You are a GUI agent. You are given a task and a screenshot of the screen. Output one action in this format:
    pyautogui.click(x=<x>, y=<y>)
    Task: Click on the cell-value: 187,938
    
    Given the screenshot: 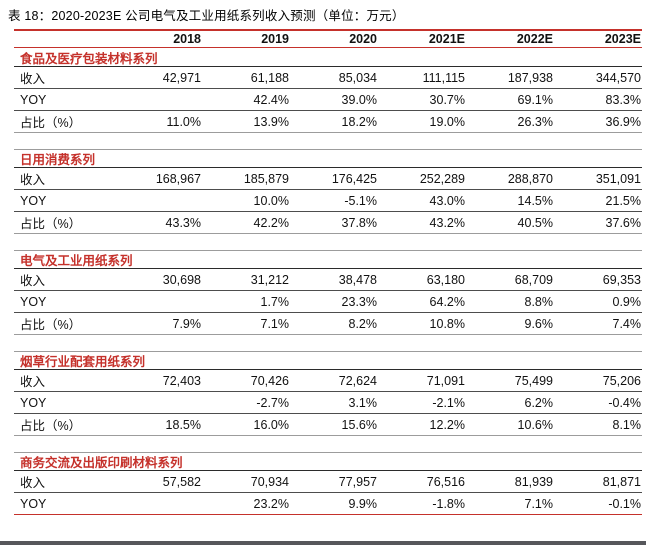 What is the action you would take?
    pyautogui.click(x=530, y=77)
    